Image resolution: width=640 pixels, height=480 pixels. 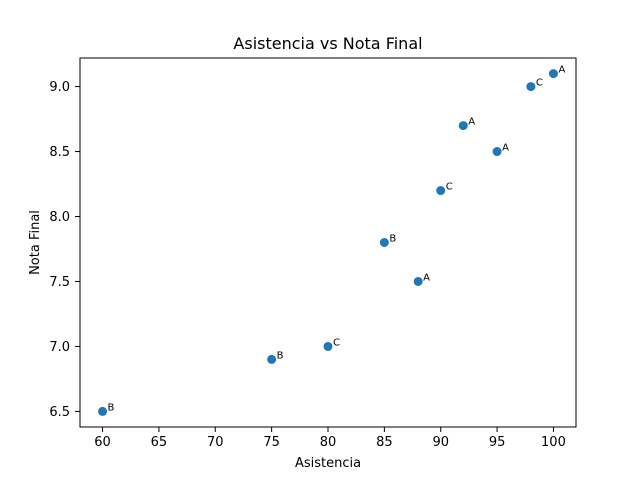 What do you see at coordinates (102, 442) in the screenshot?
I see `x-tick-label: 60` at bounding box center [102, 442].